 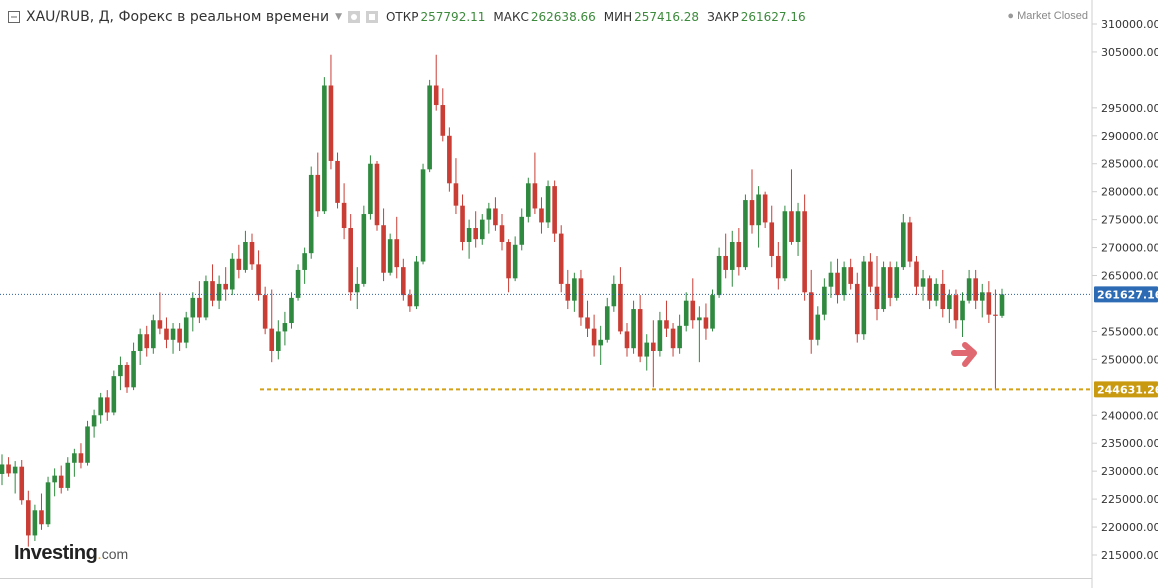 I want to click on settings-icon, so click(x=353, y=17).